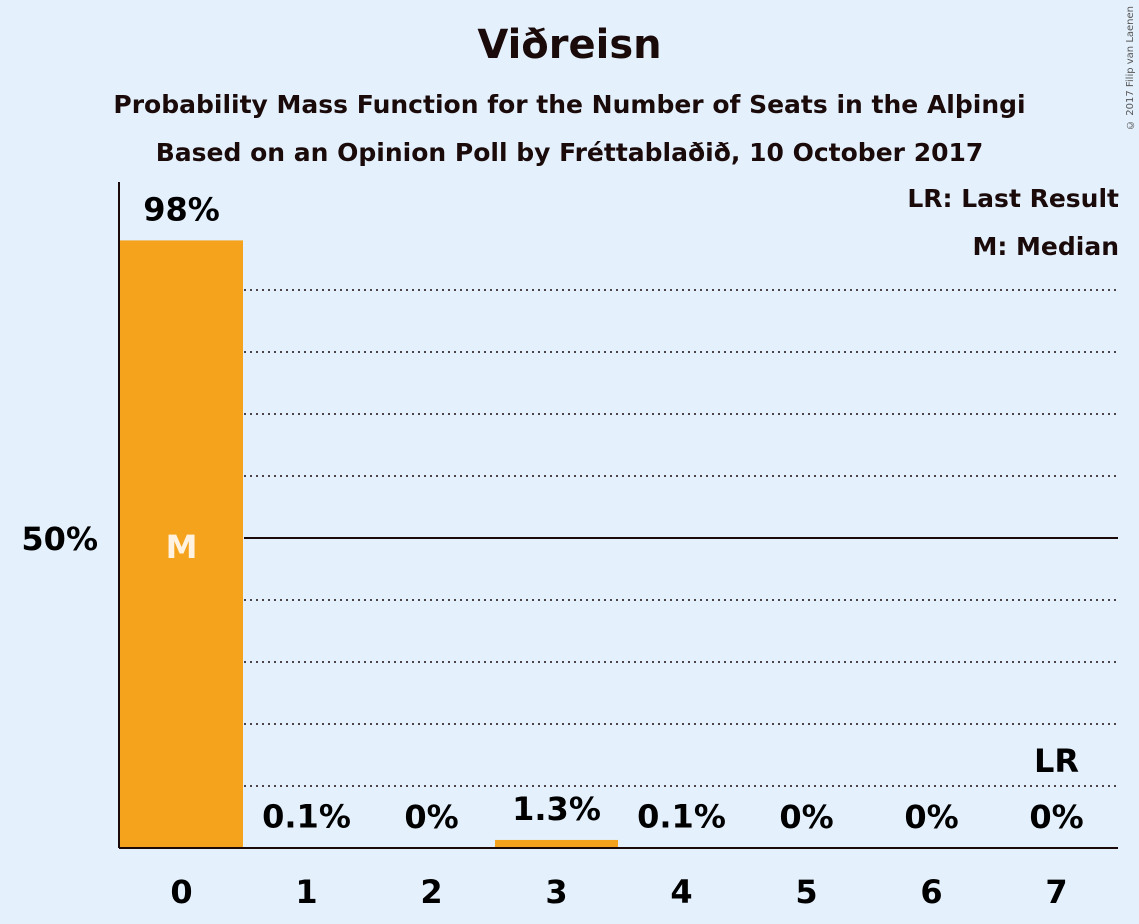  Describe the element at coordinates (931, 892) in the screenshot. I see `x-tick-label-6: 6` at that location.